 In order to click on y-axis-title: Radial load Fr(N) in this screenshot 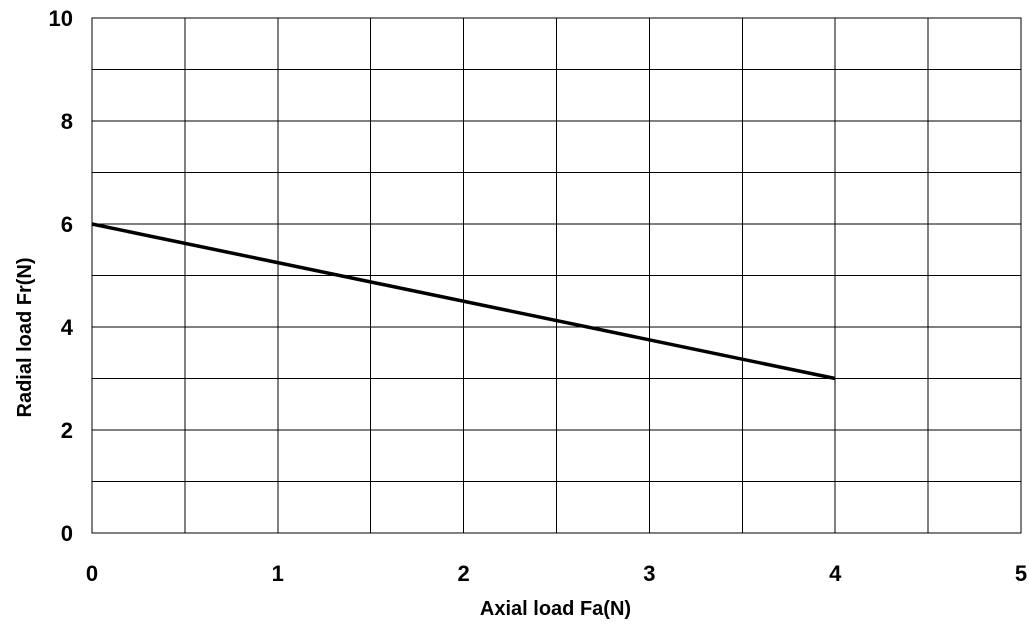, I will do `click(25, 337)`.